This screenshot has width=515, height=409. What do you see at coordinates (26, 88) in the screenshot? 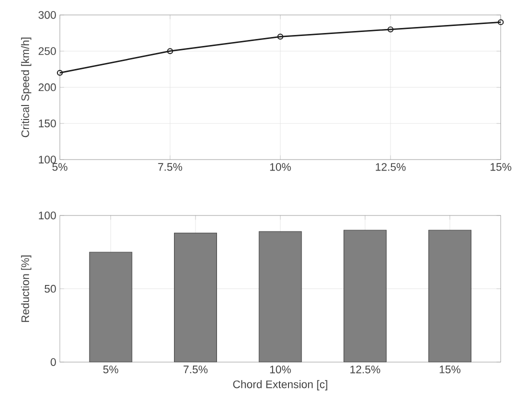
I see `y-axis-title: Critical Speed [km/h]` at bounding box center [26, 88].